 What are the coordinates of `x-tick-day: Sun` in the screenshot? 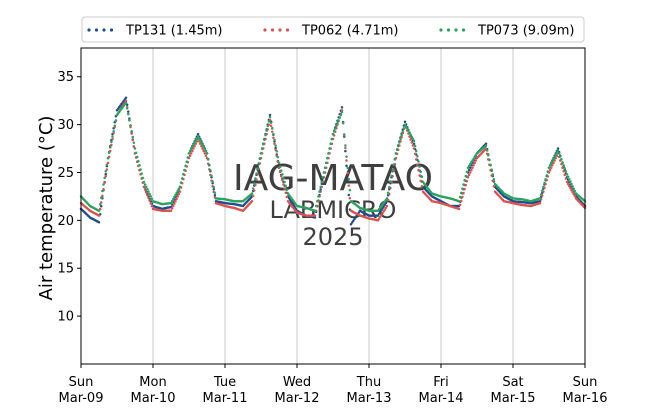 It's located at (81, 382).